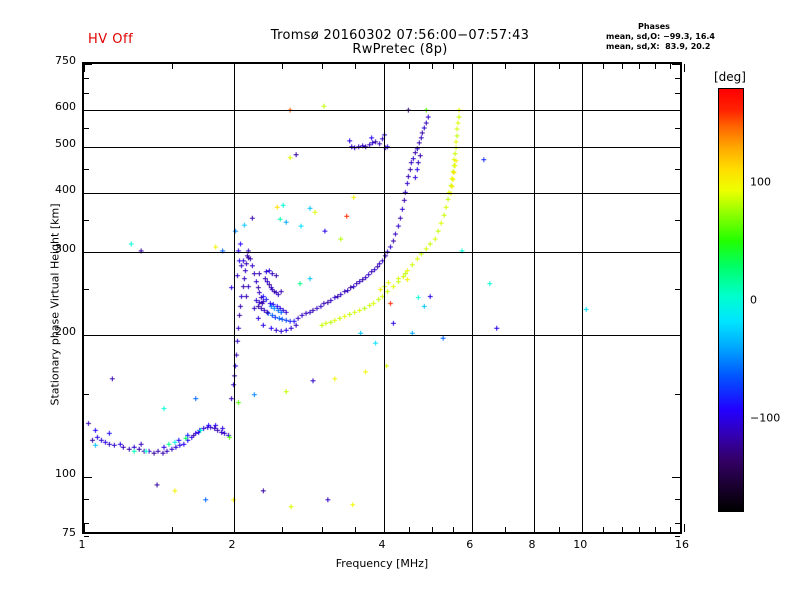 Image resolution: width=800 pixels, height=600 pixels. I want to click on x-tick-label: 4, so click(382, 544).